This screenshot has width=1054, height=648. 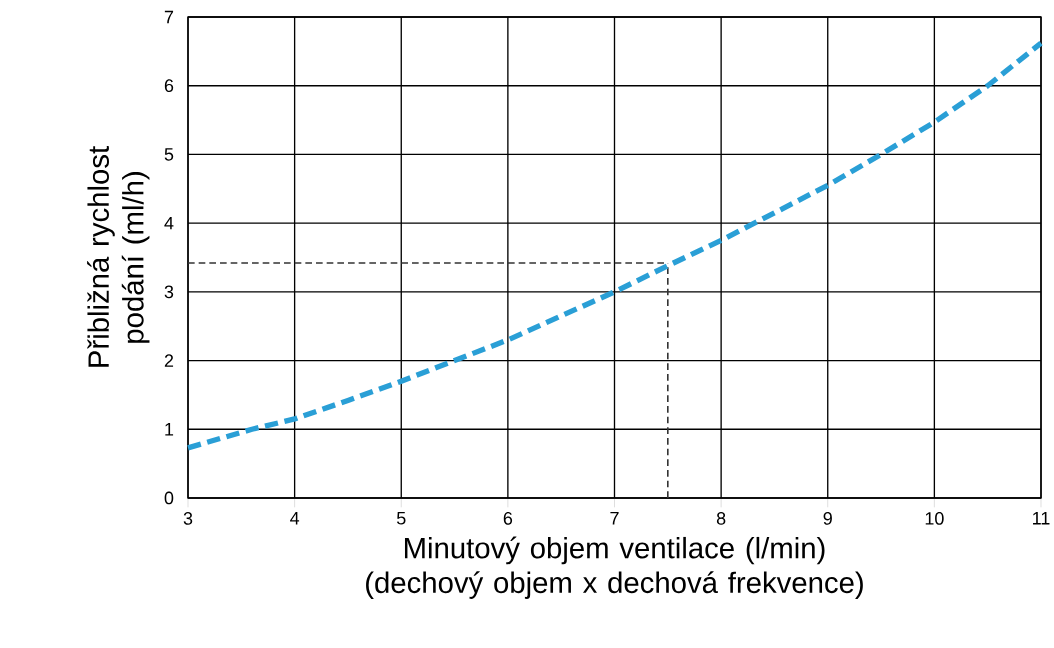 I want to click on y-tick-label: 3, so click(x=169, y=292).